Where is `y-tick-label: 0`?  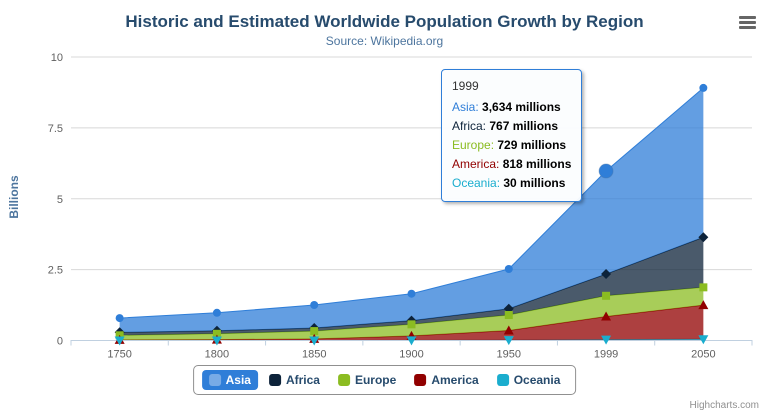
y-tick-label: 0 is located at coordinates (60, 342).